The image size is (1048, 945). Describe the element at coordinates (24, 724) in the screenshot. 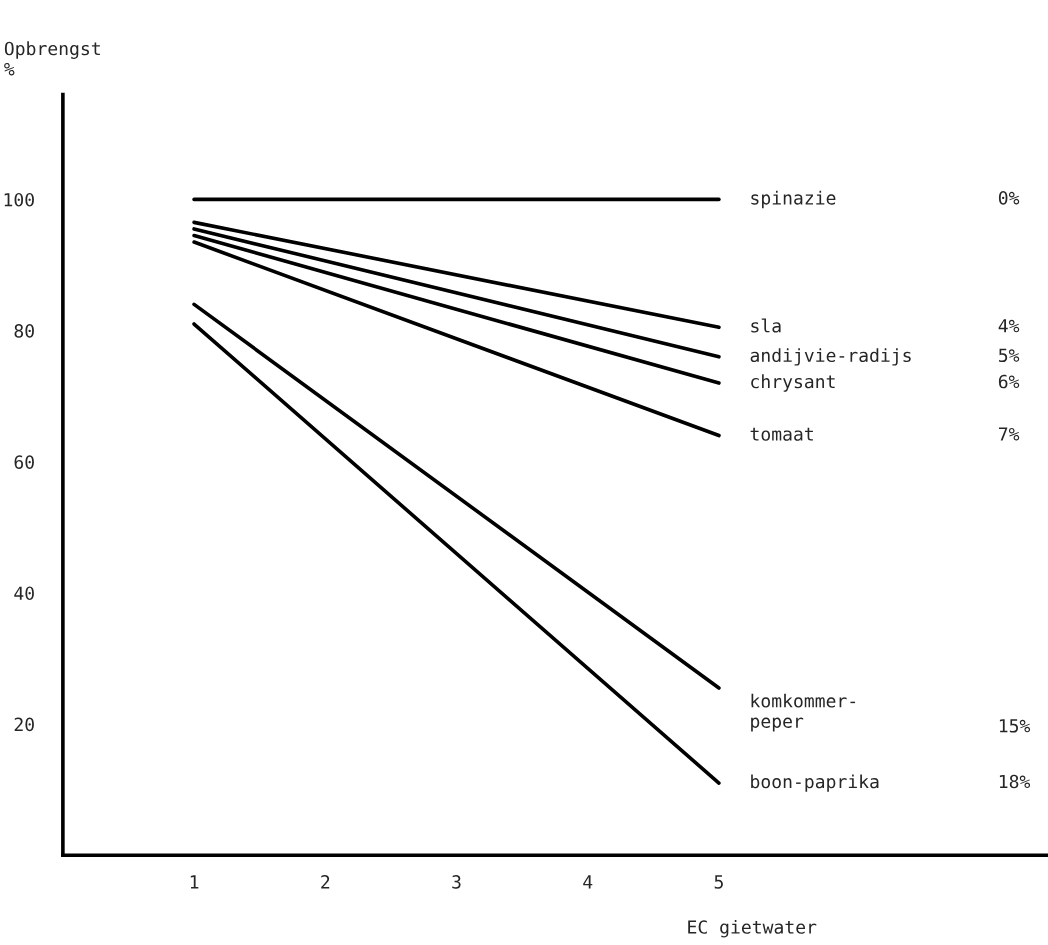

I see `y-tick-label: 20` at that location.